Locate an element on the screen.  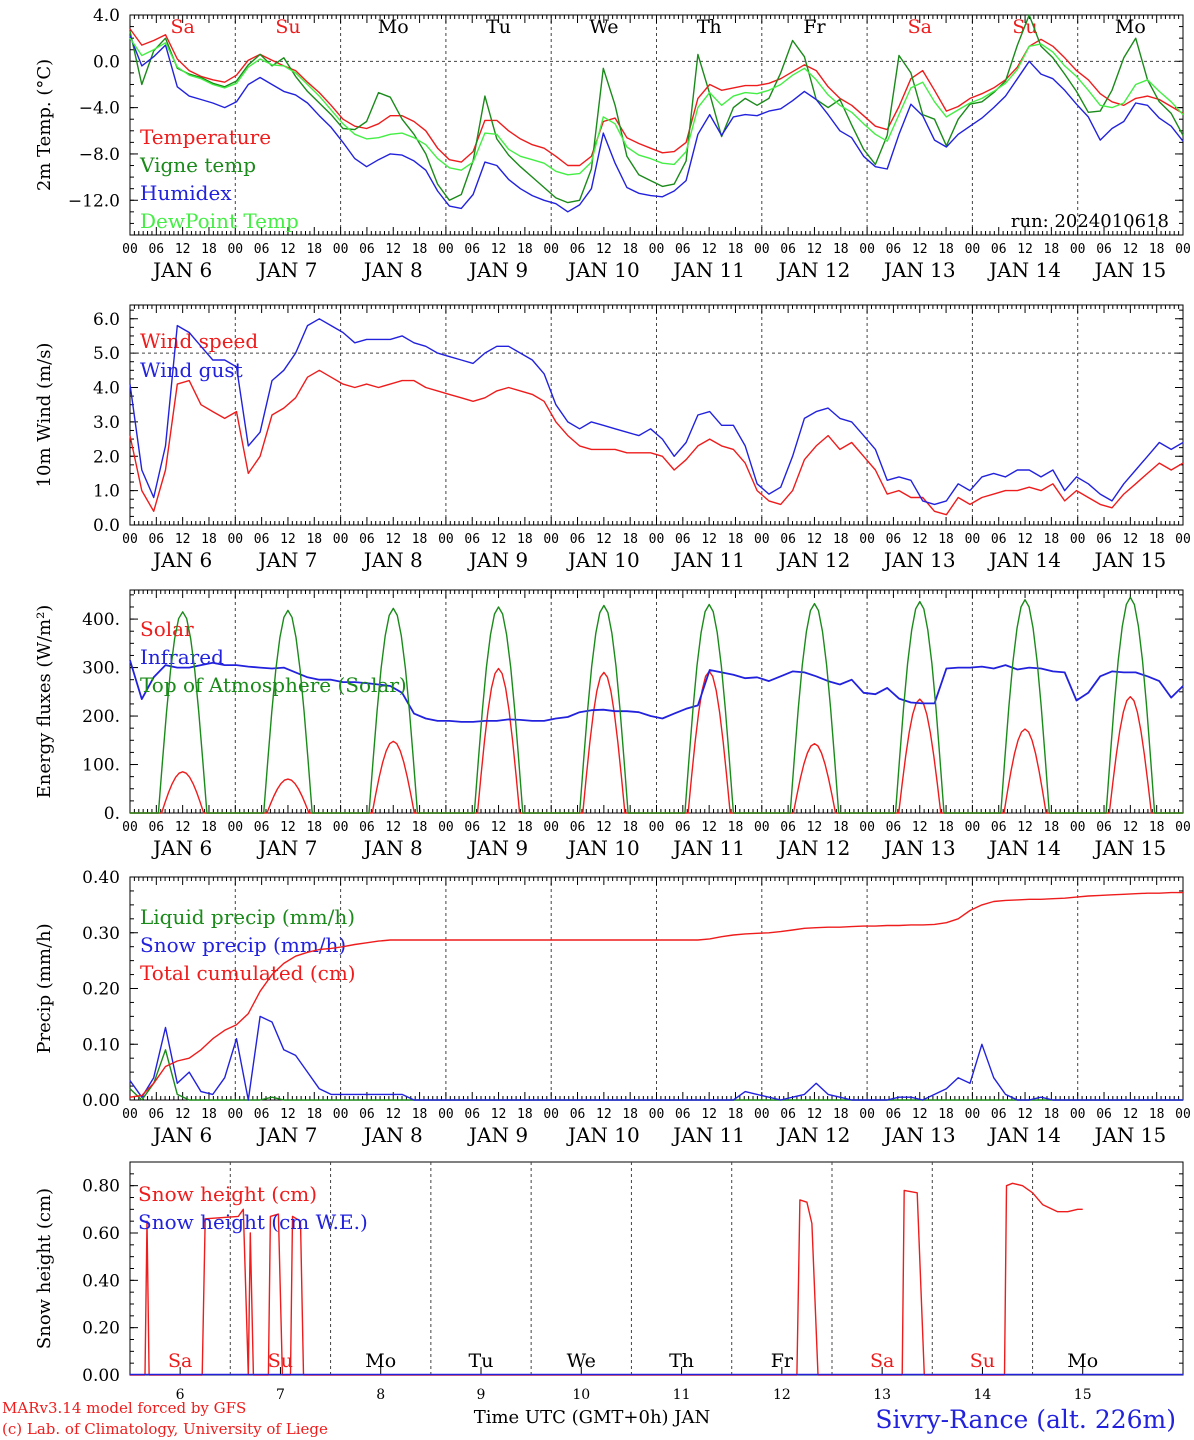
y-tick-label: −4.0 is located at coordinates (99, 109).